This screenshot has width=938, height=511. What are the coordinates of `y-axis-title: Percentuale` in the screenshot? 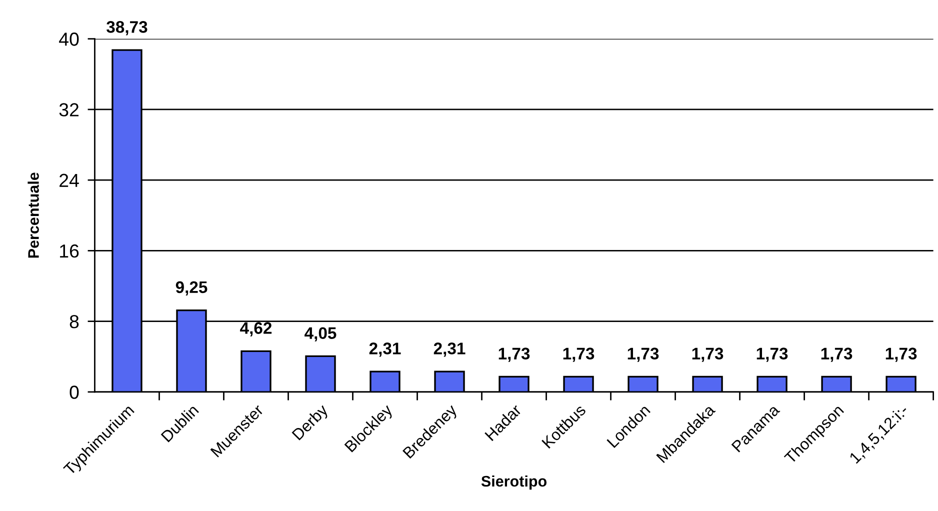 It's located at (33, 215).